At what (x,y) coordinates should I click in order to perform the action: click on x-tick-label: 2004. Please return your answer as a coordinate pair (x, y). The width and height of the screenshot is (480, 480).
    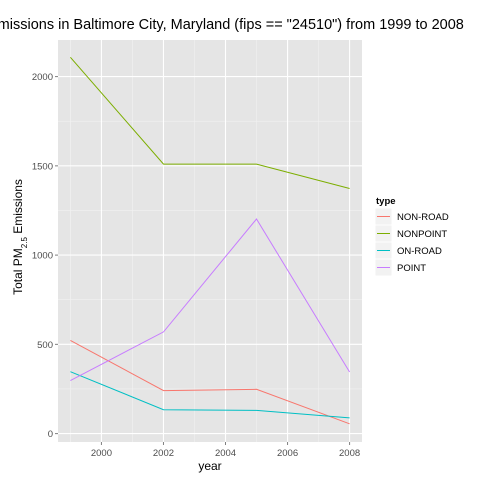
    Looking at the image, I should click on (225, 453).